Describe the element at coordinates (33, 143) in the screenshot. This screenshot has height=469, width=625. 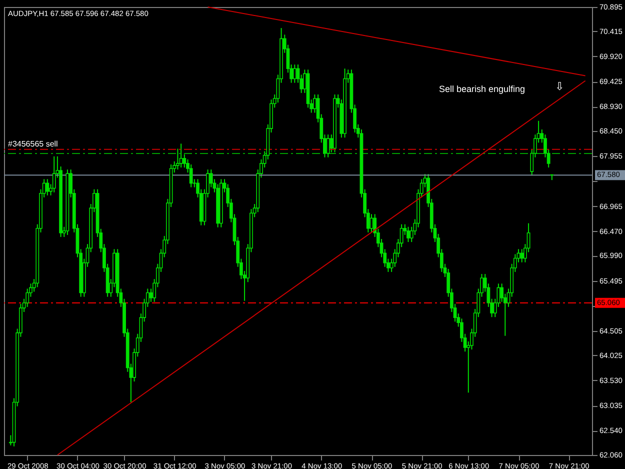
I see `ref-line-label: #3456565 sell` at that location.